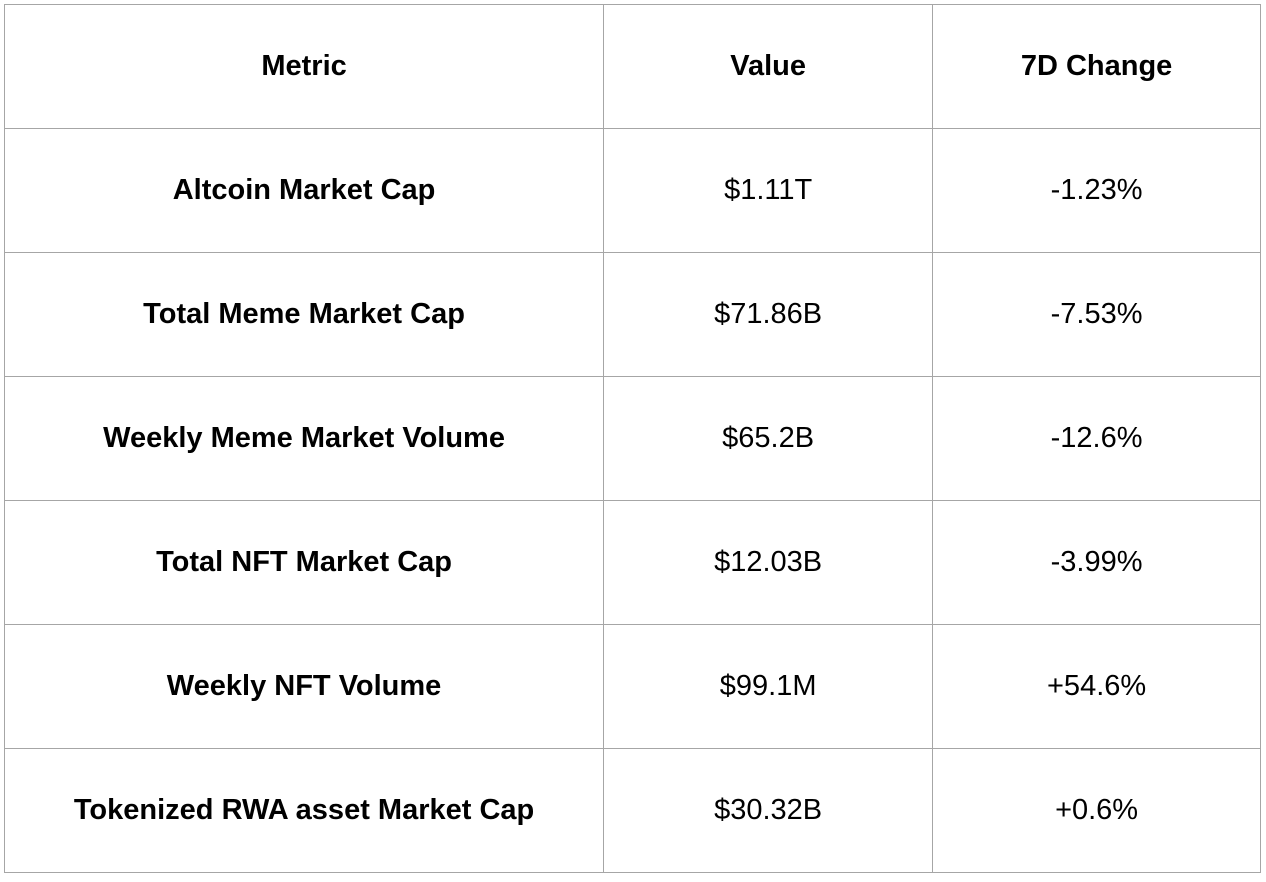 The width and height of the screenshot is (1266, 882). What do you see at coordinates (304, 686) in the screenshot?
I see `metric-cell: Weekly NFT Volume` at bounding box center [304, 686].